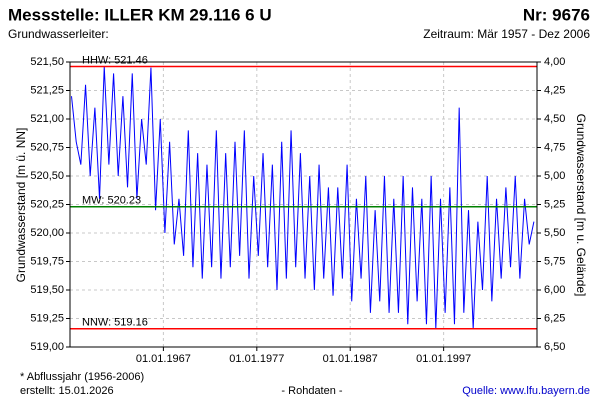 This screenshot has width=600, height=400. Describe the element at coordinates (47, 318) in the screenshot. I see `y-tick-label: 519,25` at that location.